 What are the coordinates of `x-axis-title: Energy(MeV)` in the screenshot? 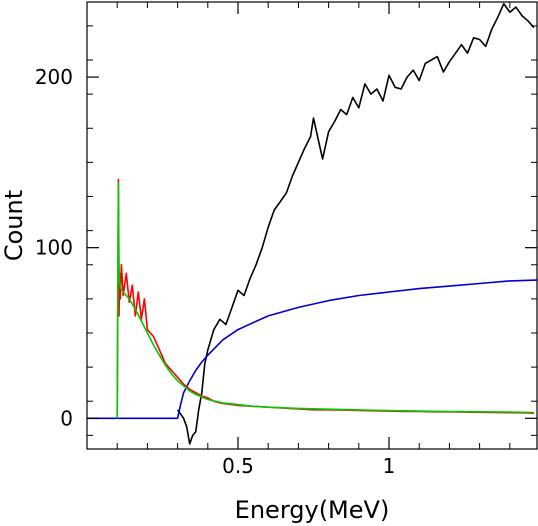 It's located at (312, 510).